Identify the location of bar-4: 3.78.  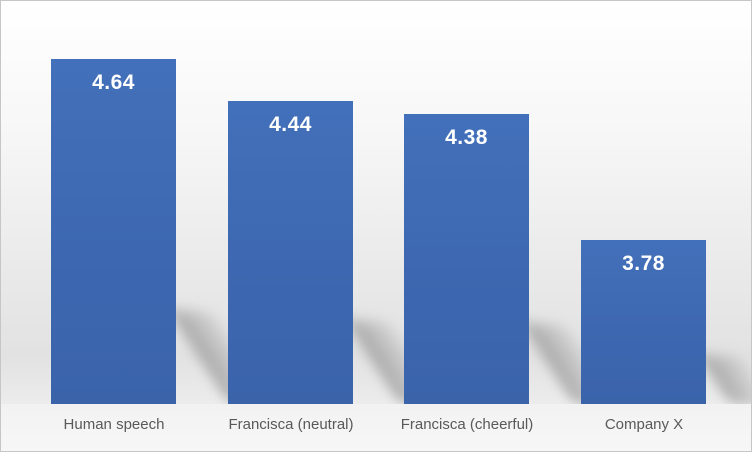
(643, 322).